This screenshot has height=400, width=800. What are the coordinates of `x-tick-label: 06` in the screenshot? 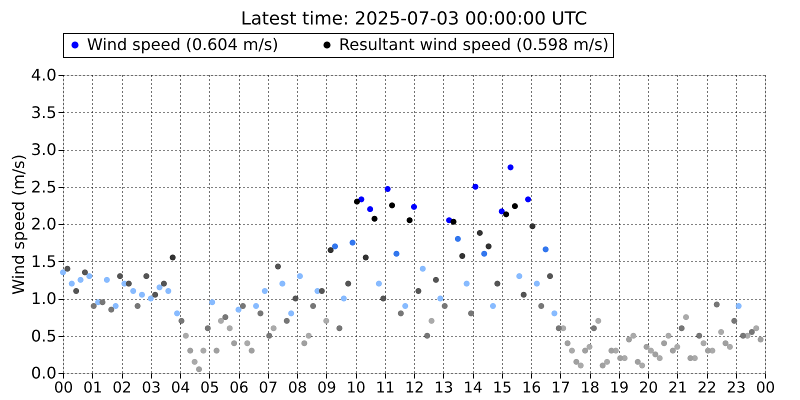 It's located at (239, 387).